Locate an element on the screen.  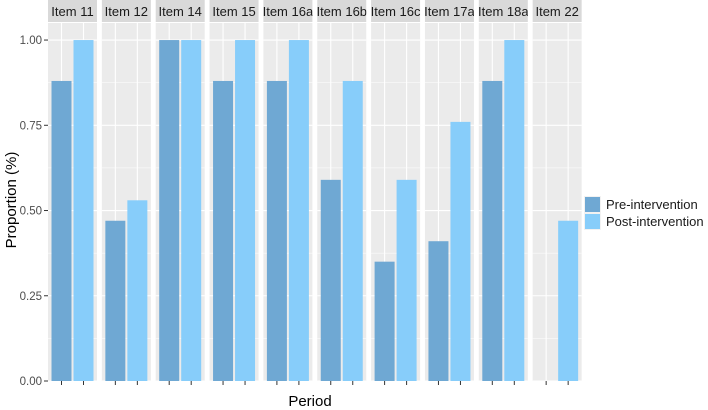
facet-strip-label: Item 22 is located at coordinates (556, 11).